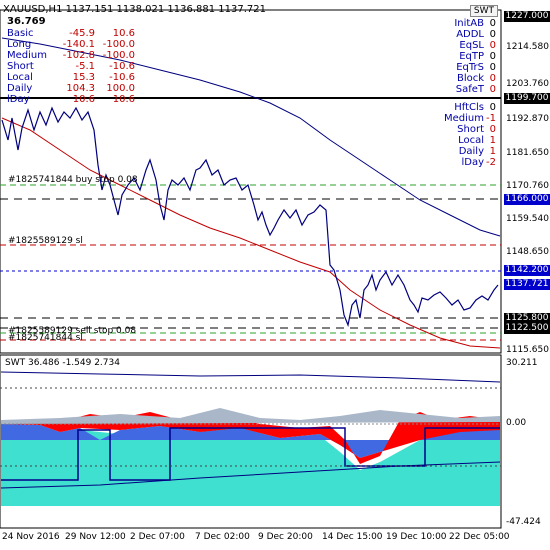 This screenshot has width=550, height=550. I want to click on flag-row: EqSL 0, so click(477, 45).